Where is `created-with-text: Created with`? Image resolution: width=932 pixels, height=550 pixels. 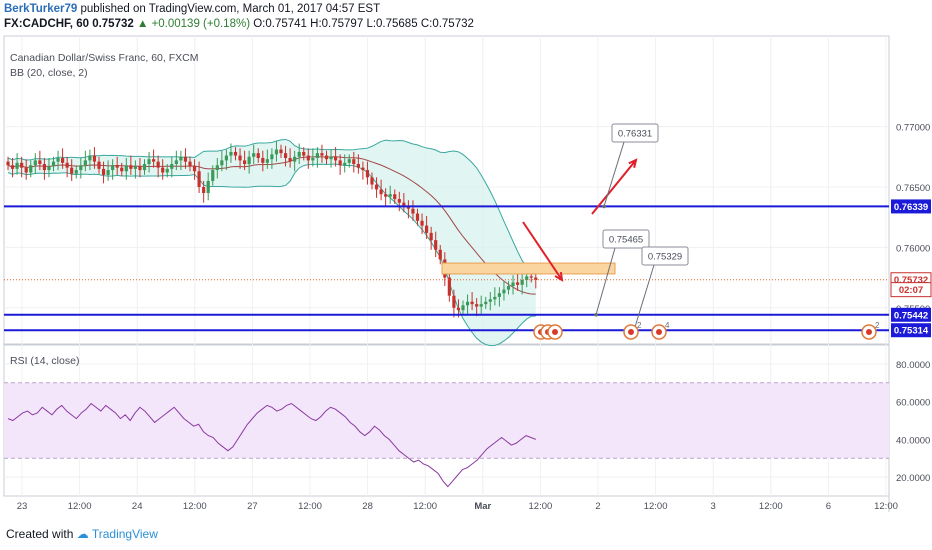
created-with-text: Created with is located at coordinates (40, 534).